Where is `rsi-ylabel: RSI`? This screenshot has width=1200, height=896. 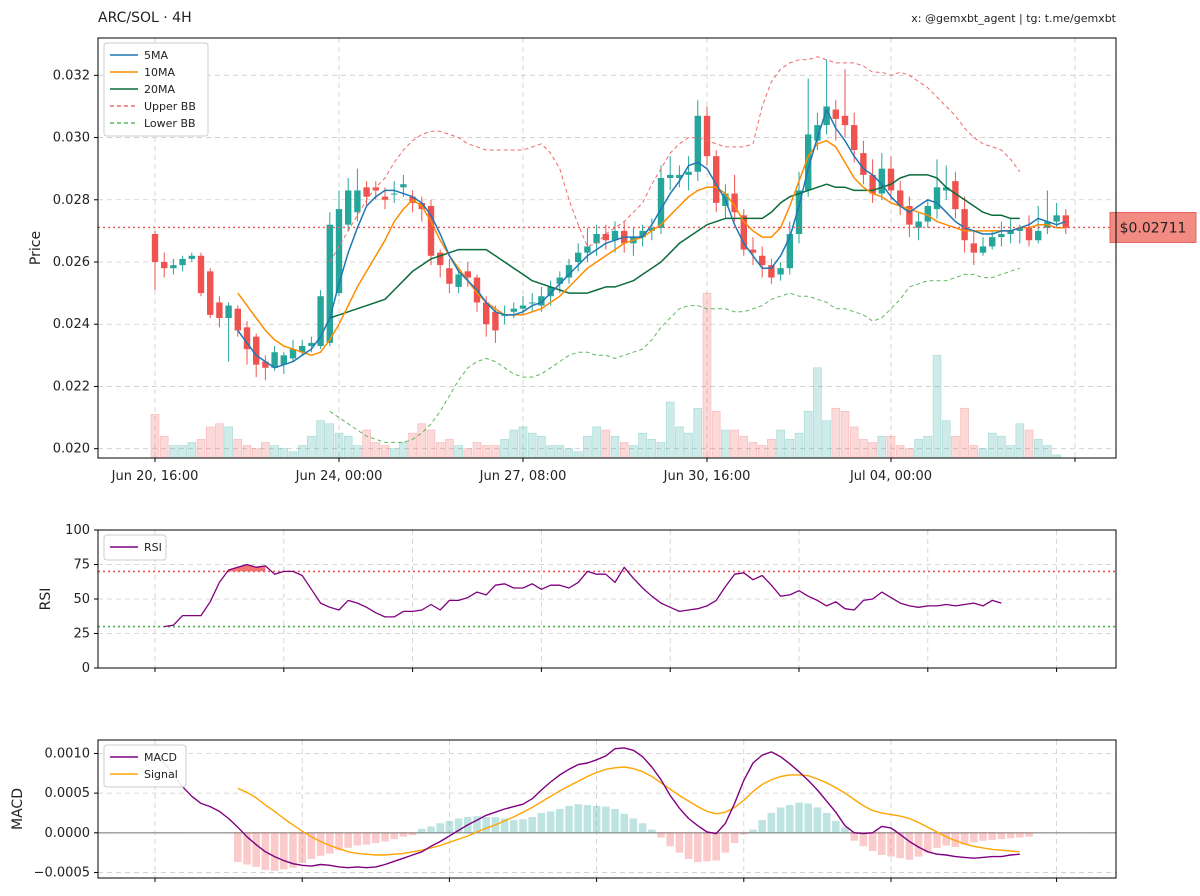
rsi-ylabel: RSI is located at coordinates (46, 599).